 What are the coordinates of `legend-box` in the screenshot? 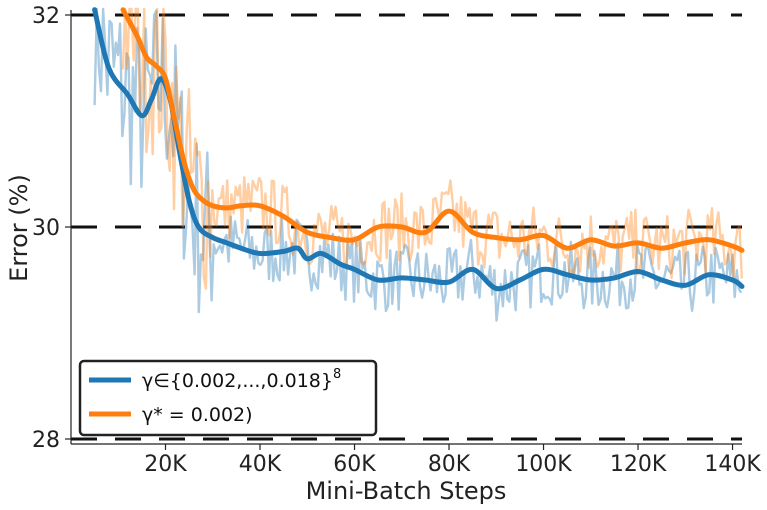 It's located at (228, 398).